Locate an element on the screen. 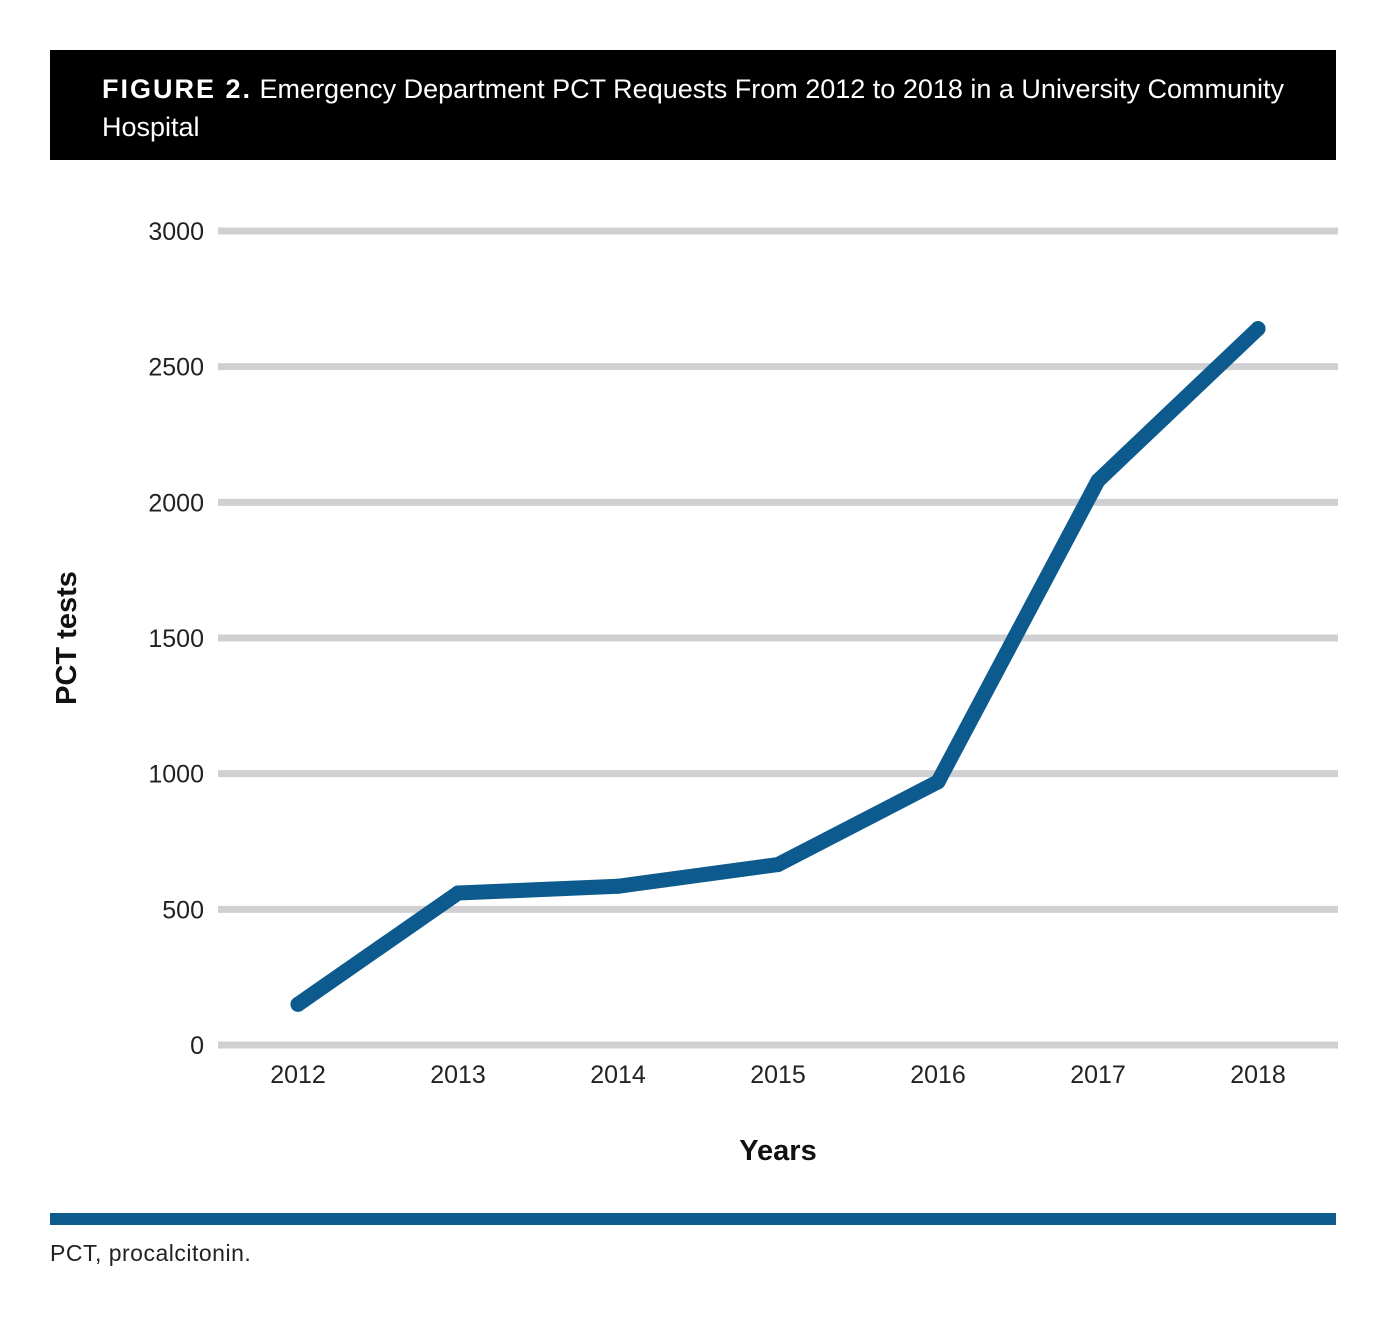 Image resolution: width=1386 pixels, height=1331 pixels. figure-label: FIGURE 2. is located at coordinates (177, 89).